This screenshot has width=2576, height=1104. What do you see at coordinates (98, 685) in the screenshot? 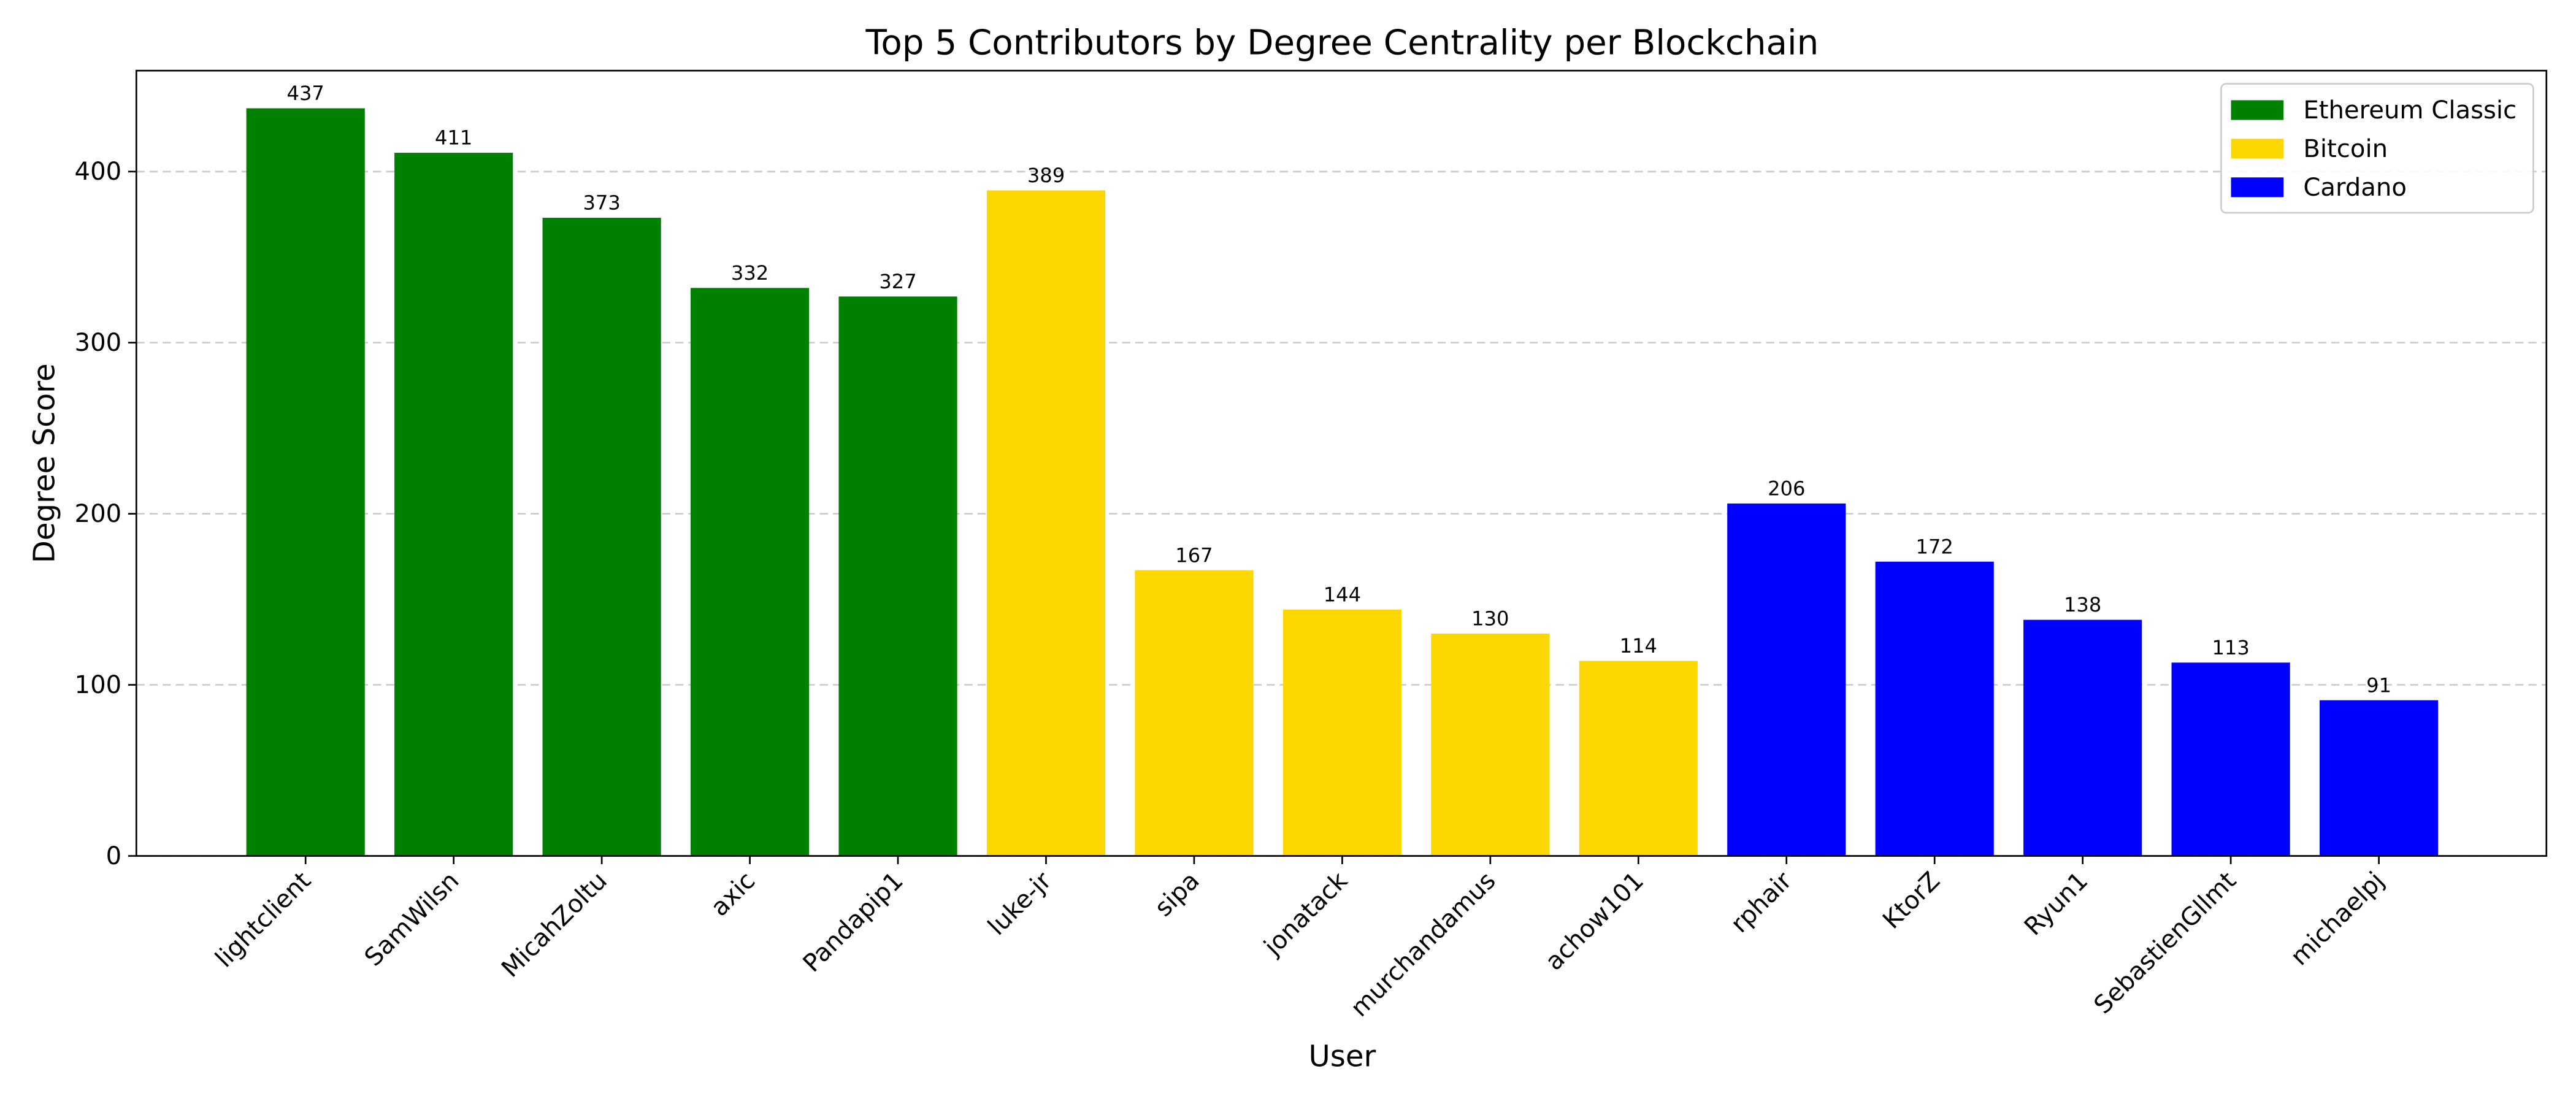
I see `y-tick-label: 100` at bounding box center [98, 685].